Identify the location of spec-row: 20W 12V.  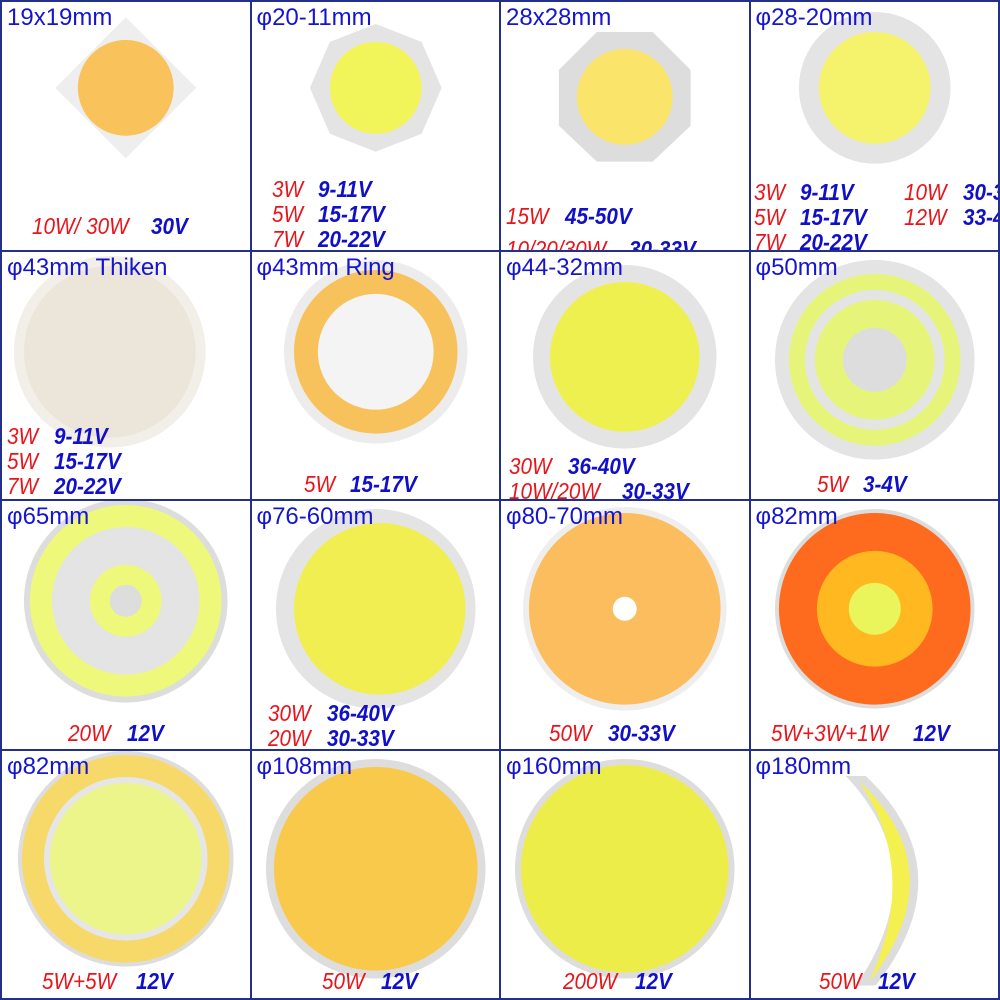
(124, 733).